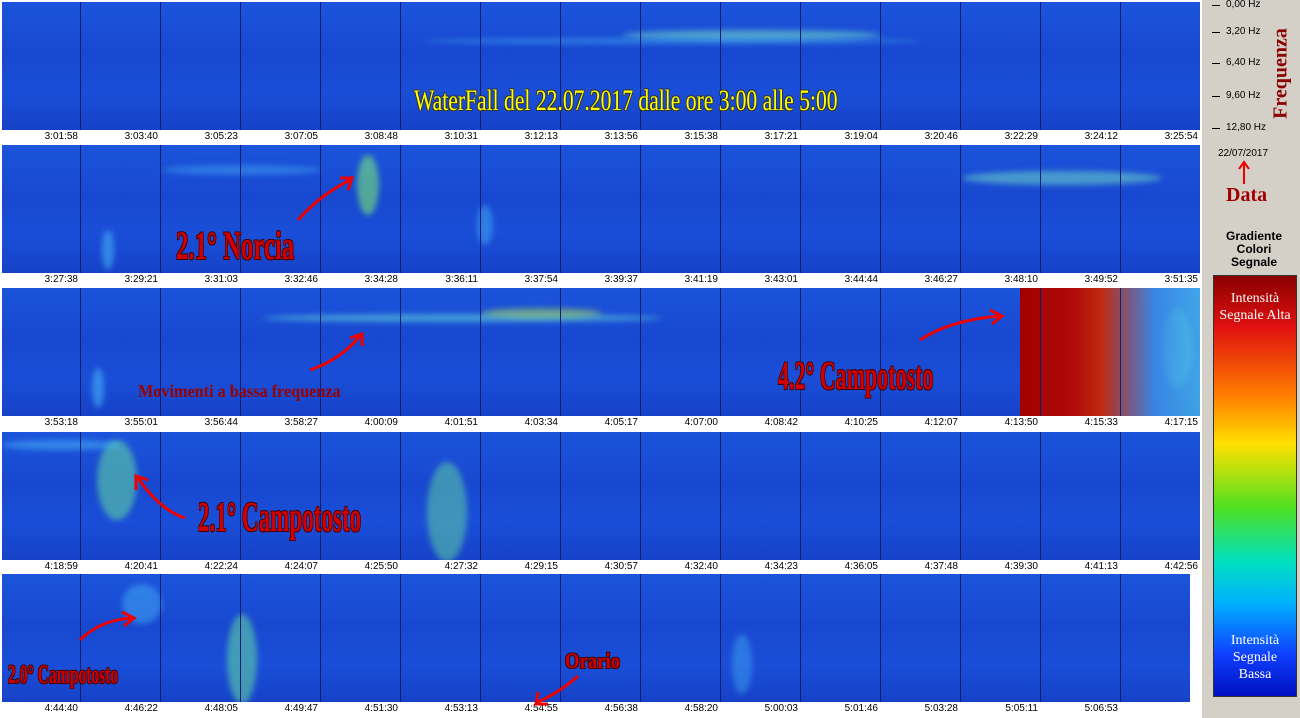 Image resolution: width=1300 pixels, height=718 pixels. I want to click on annotation: 2.0° Campotosto, so click(63, 674).